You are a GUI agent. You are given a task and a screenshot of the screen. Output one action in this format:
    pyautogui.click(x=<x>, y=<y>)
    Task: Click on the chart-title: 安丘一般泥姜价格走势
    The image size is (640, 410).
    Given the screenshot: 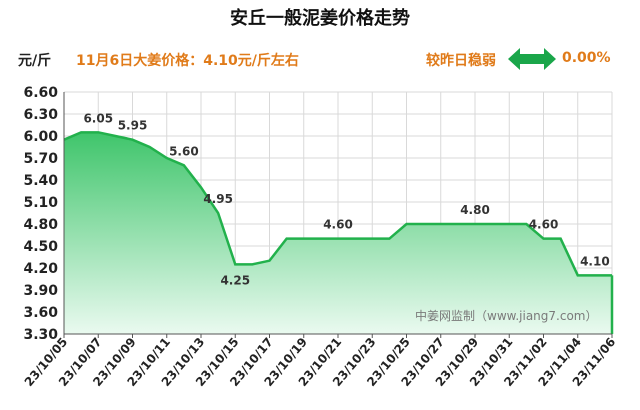 What is the action you would take?
    pyautogui.click(x=320, y=18)
    